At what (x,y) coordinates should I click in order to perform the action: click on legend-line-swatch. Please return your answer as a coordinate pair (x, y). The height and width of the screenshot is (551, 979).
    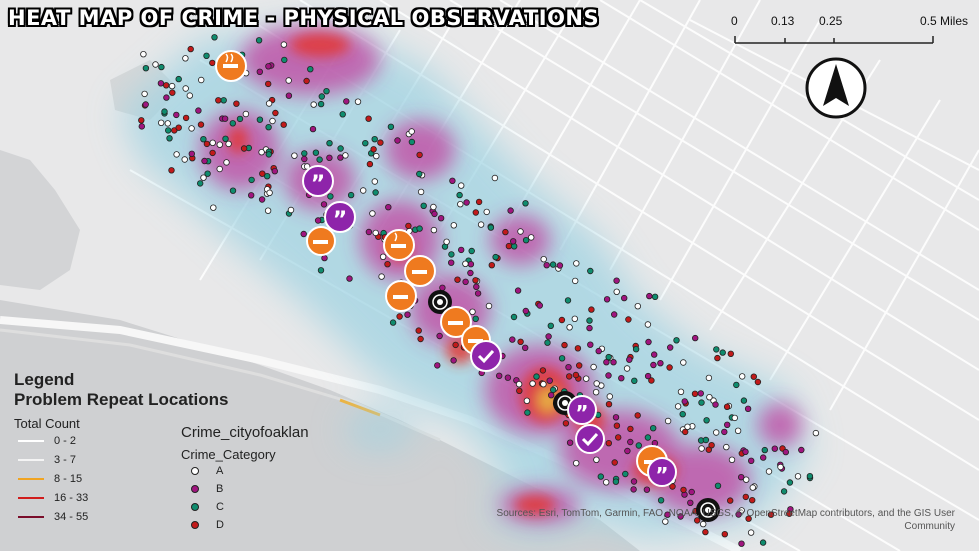
    Looking at the image, I should click on (31, 440).